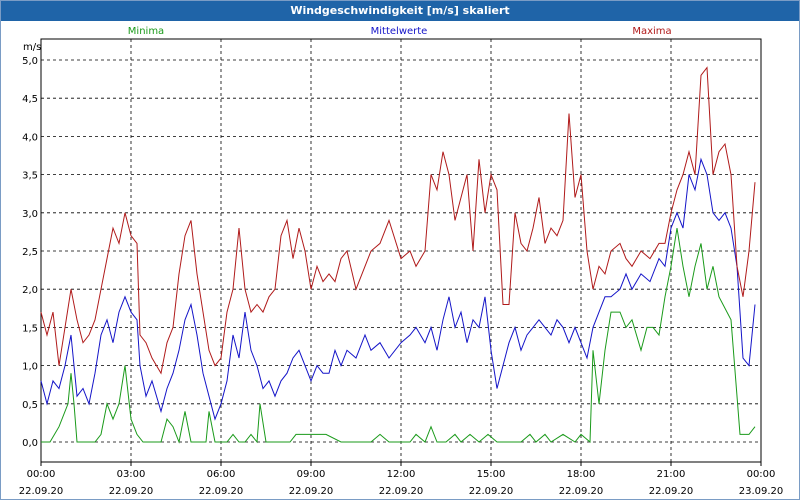 The width and height of the screenshot is (800, 500). What do you see at coordinates (30, 405) in the screenshot?
I see `y-tick-label: 0,5` at bounding box center [30, 405].